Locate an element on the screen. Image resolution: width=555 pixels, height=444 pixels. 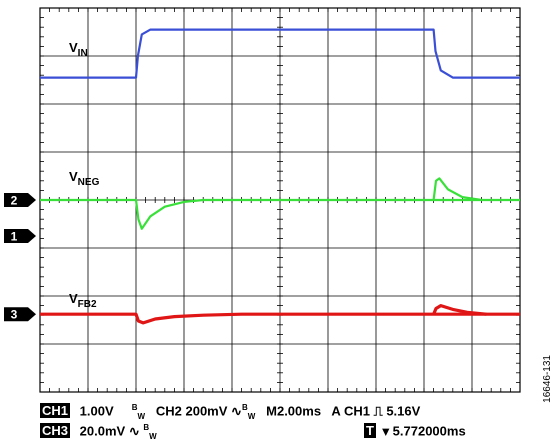
trace-vneg-pulse is located at coordinates (457, 189).